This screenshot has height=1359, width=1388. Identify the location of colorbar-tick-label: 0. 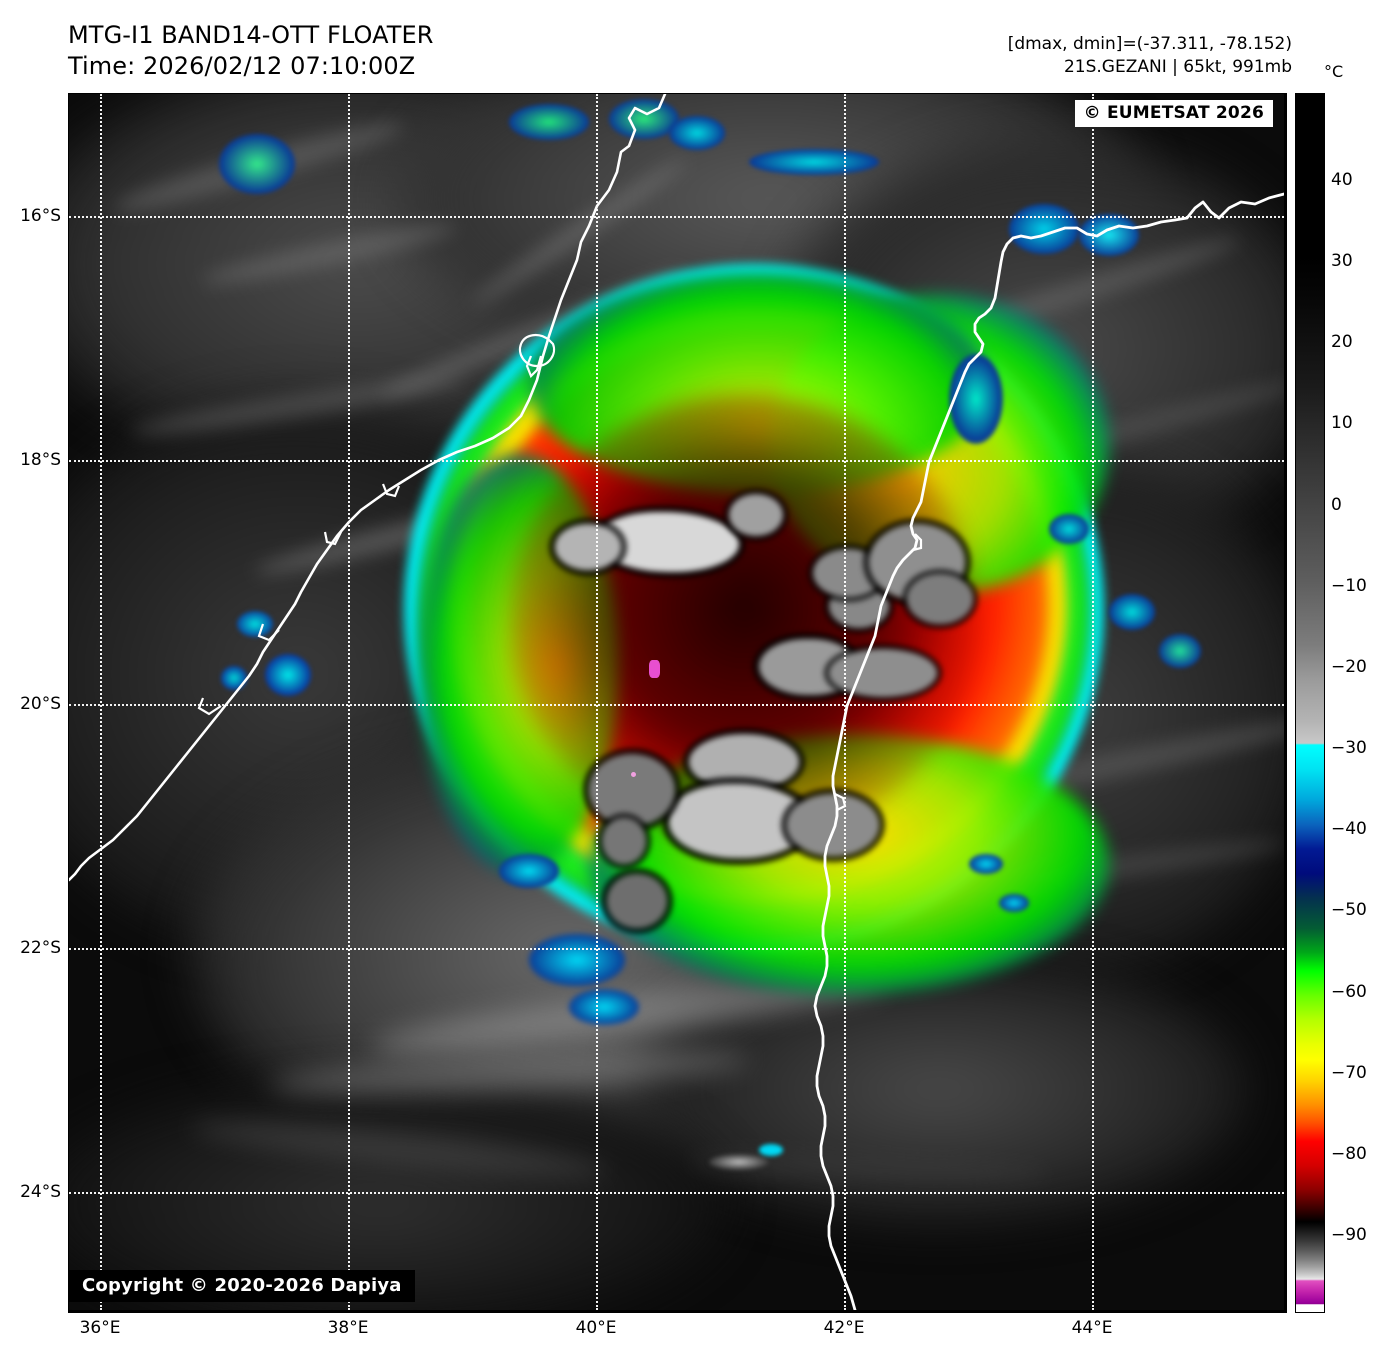
(1336, 505).